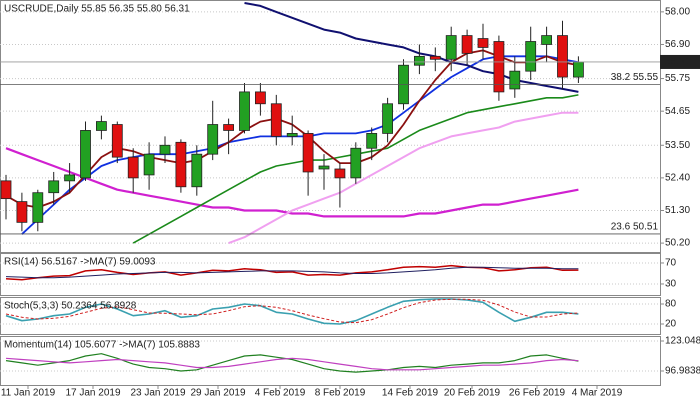 The height and width of the screenshot is (400, 700). Describe the element at coordinates (635, 227) in the screenshot. I see `fib-label: 23.6 50.51` at that location.